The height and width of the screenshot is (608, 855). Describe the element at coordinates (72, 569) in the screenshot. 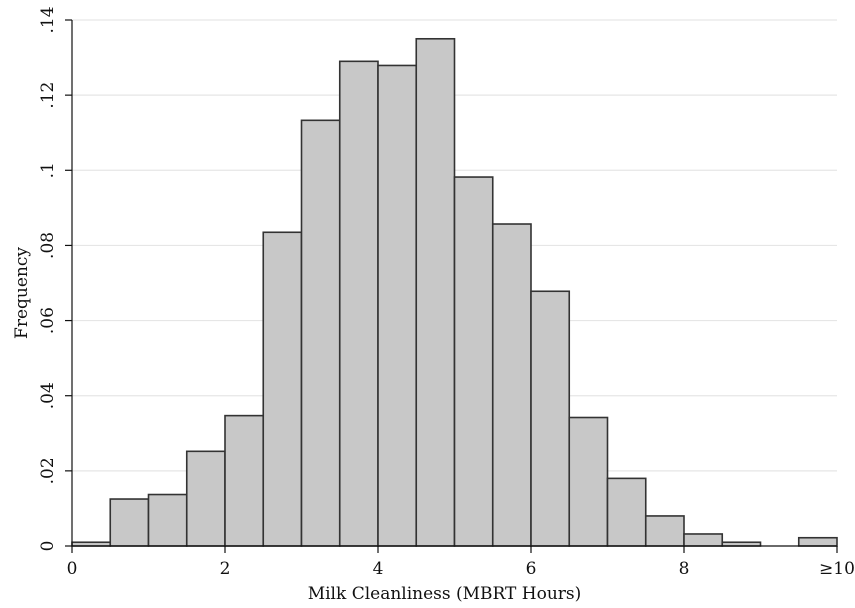

I see `x-tick-label-0: 0` at that location.